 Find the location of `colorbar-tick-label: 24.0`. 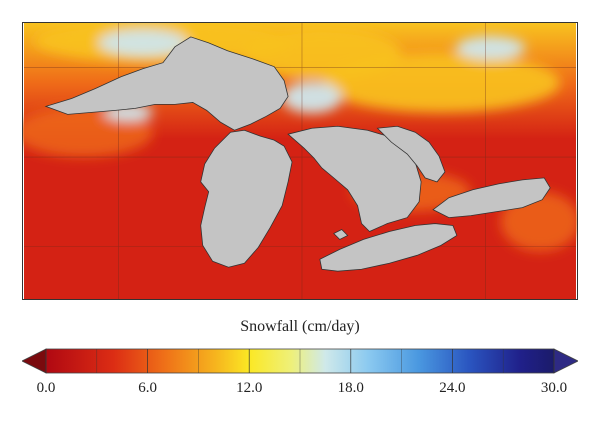

colorbar-tick-label: 24.0 is located at coordinates (452, 388).